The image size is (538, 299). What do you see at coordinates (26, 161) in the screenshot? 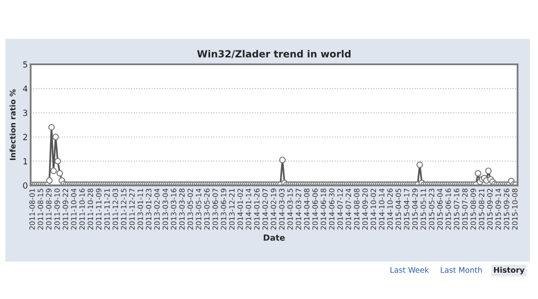
I see `y-tick-label: 1` at bounding box center [26, 161].